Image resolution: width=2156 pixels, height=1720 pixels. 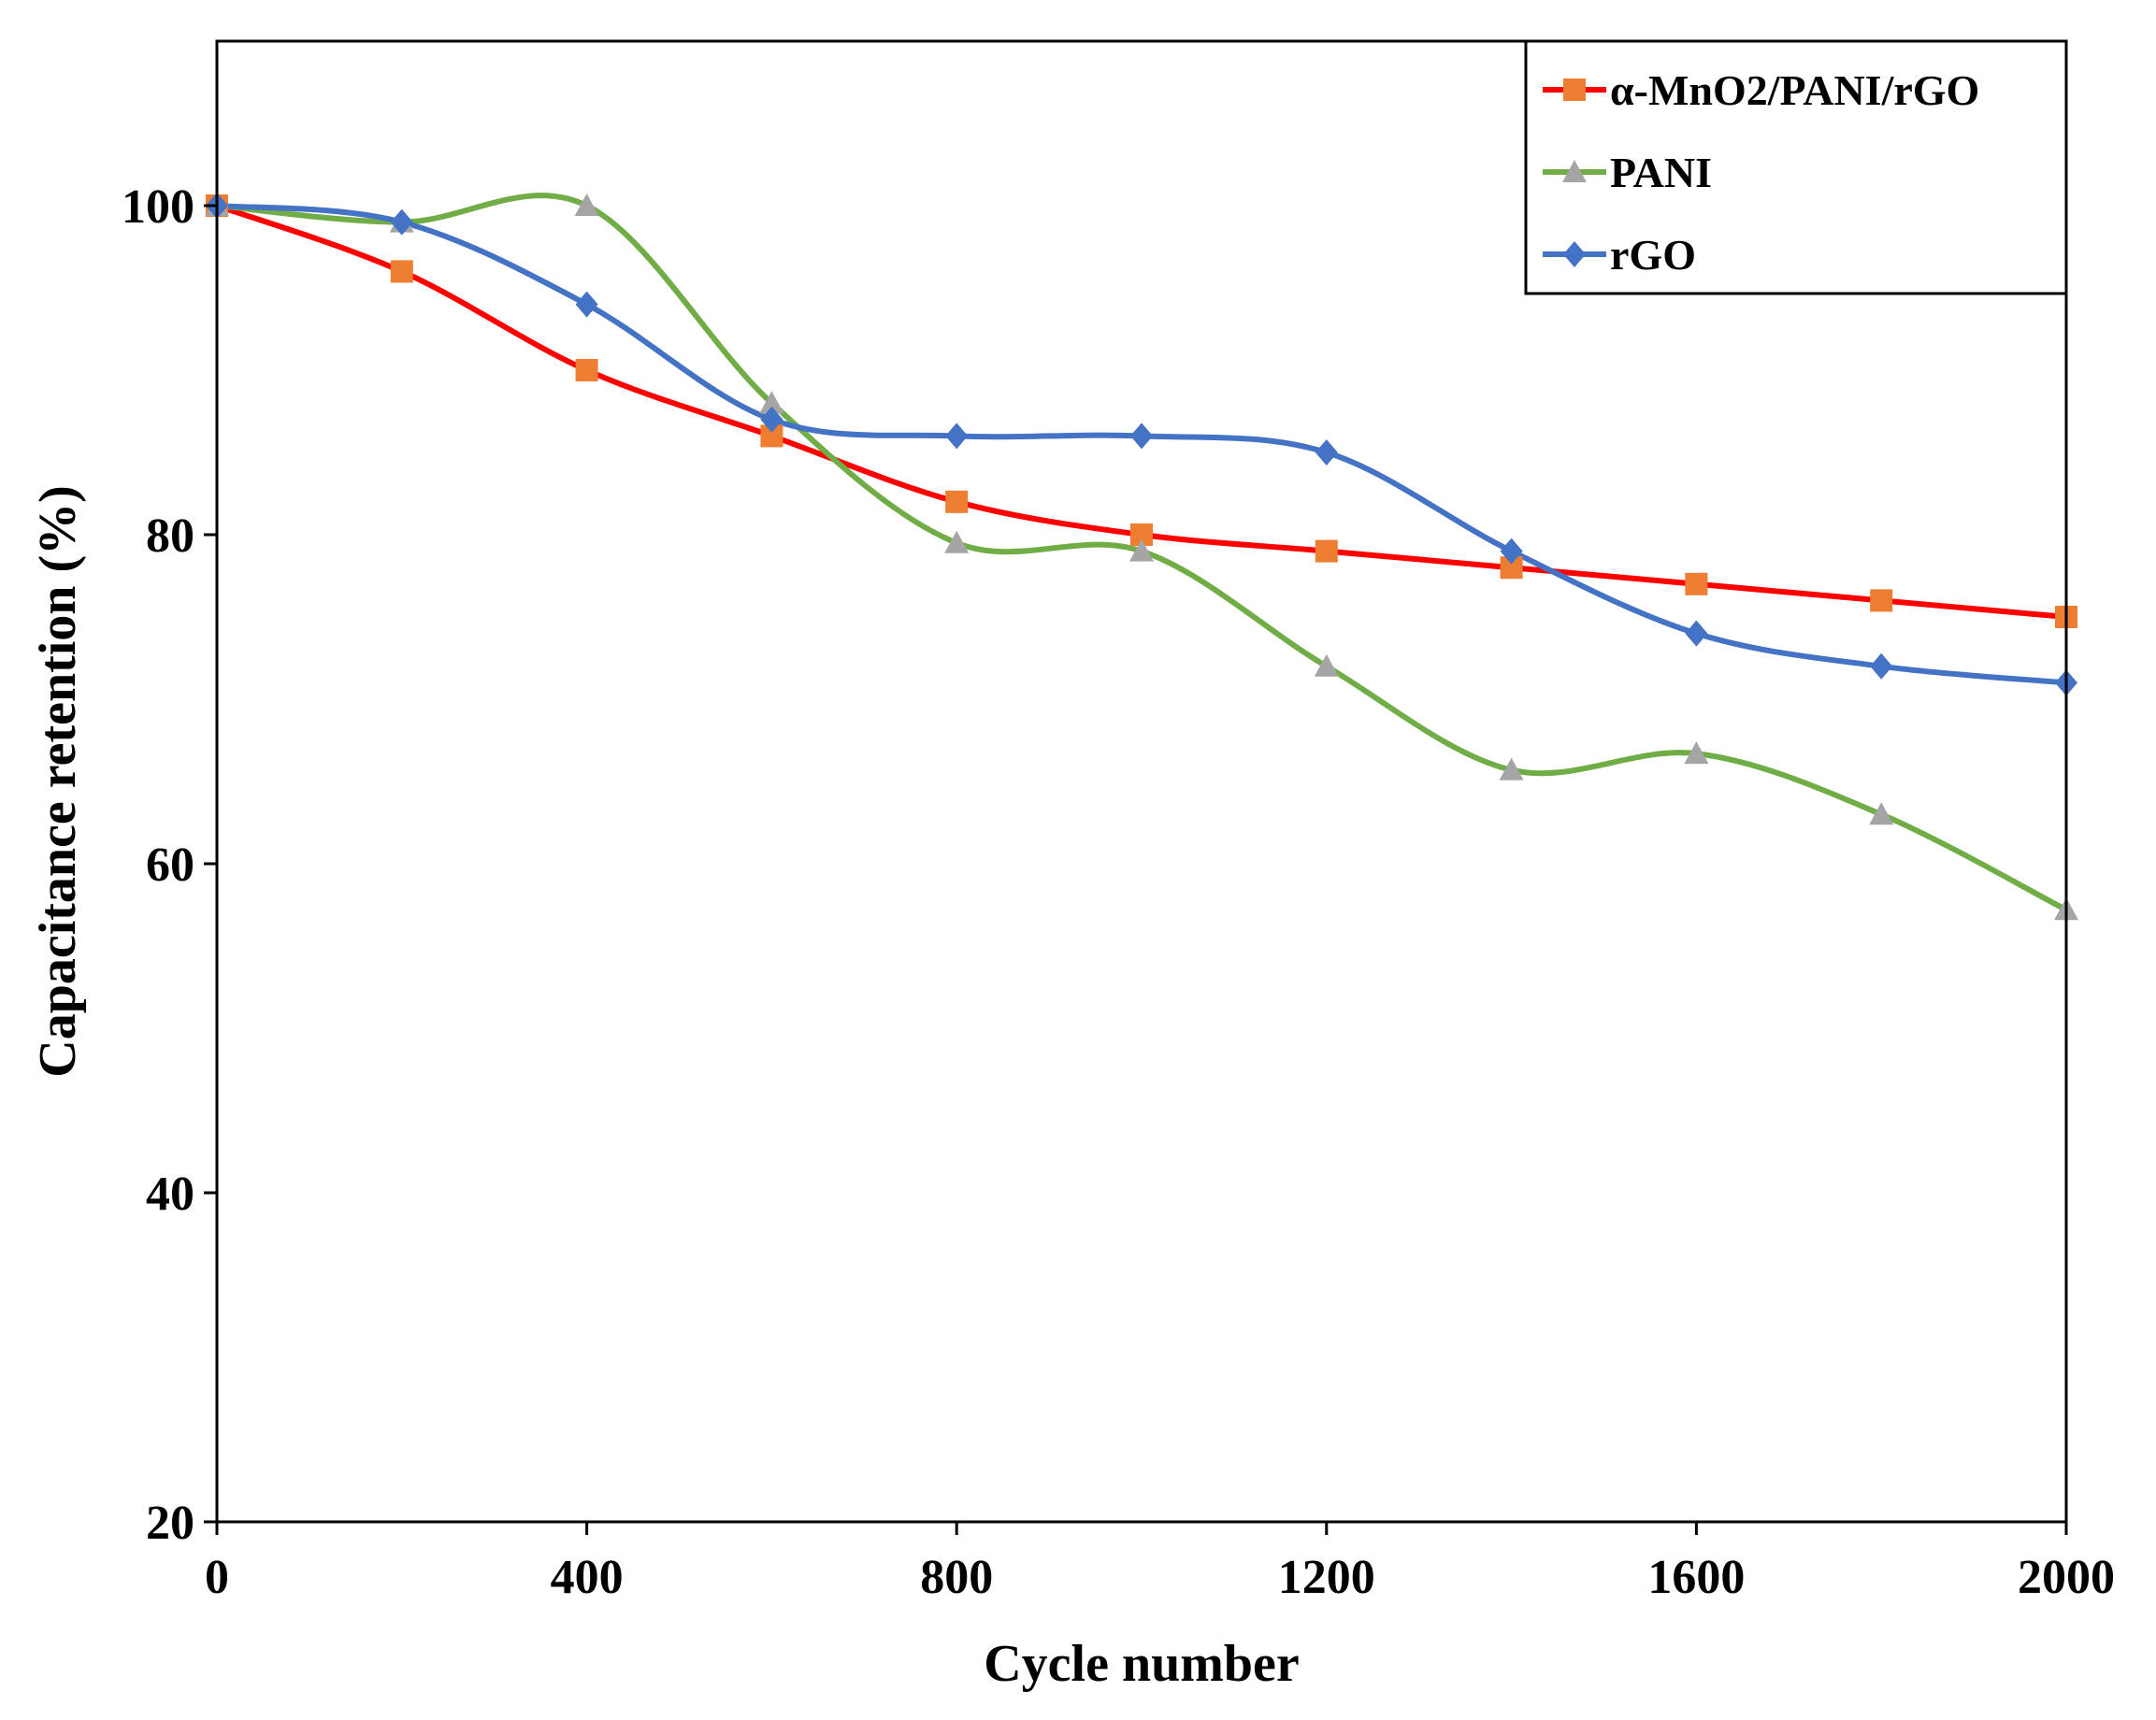 I want to click on legend-label: α-MnO2/PANI/rGO, so click(x=1795, y=90).